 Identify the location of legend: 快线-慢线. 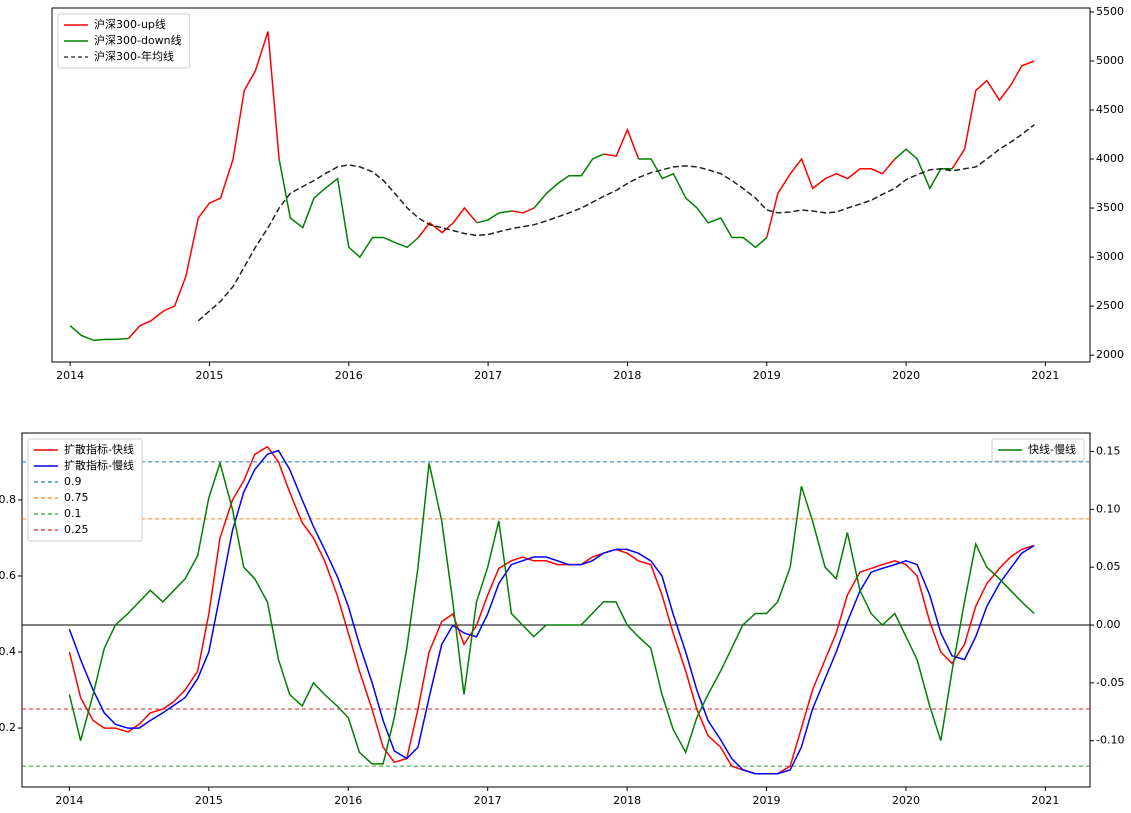
(1038, 450).